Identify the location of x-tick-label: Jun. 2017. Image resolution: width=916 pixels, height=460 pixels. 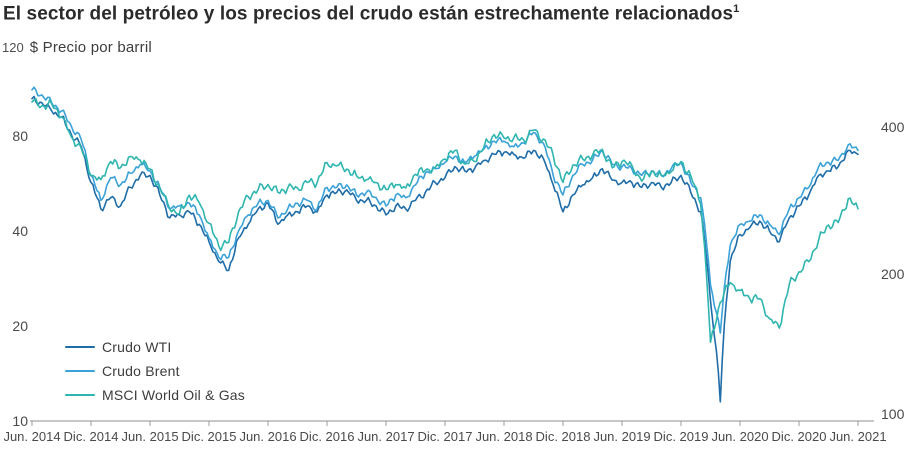
(386, 436).